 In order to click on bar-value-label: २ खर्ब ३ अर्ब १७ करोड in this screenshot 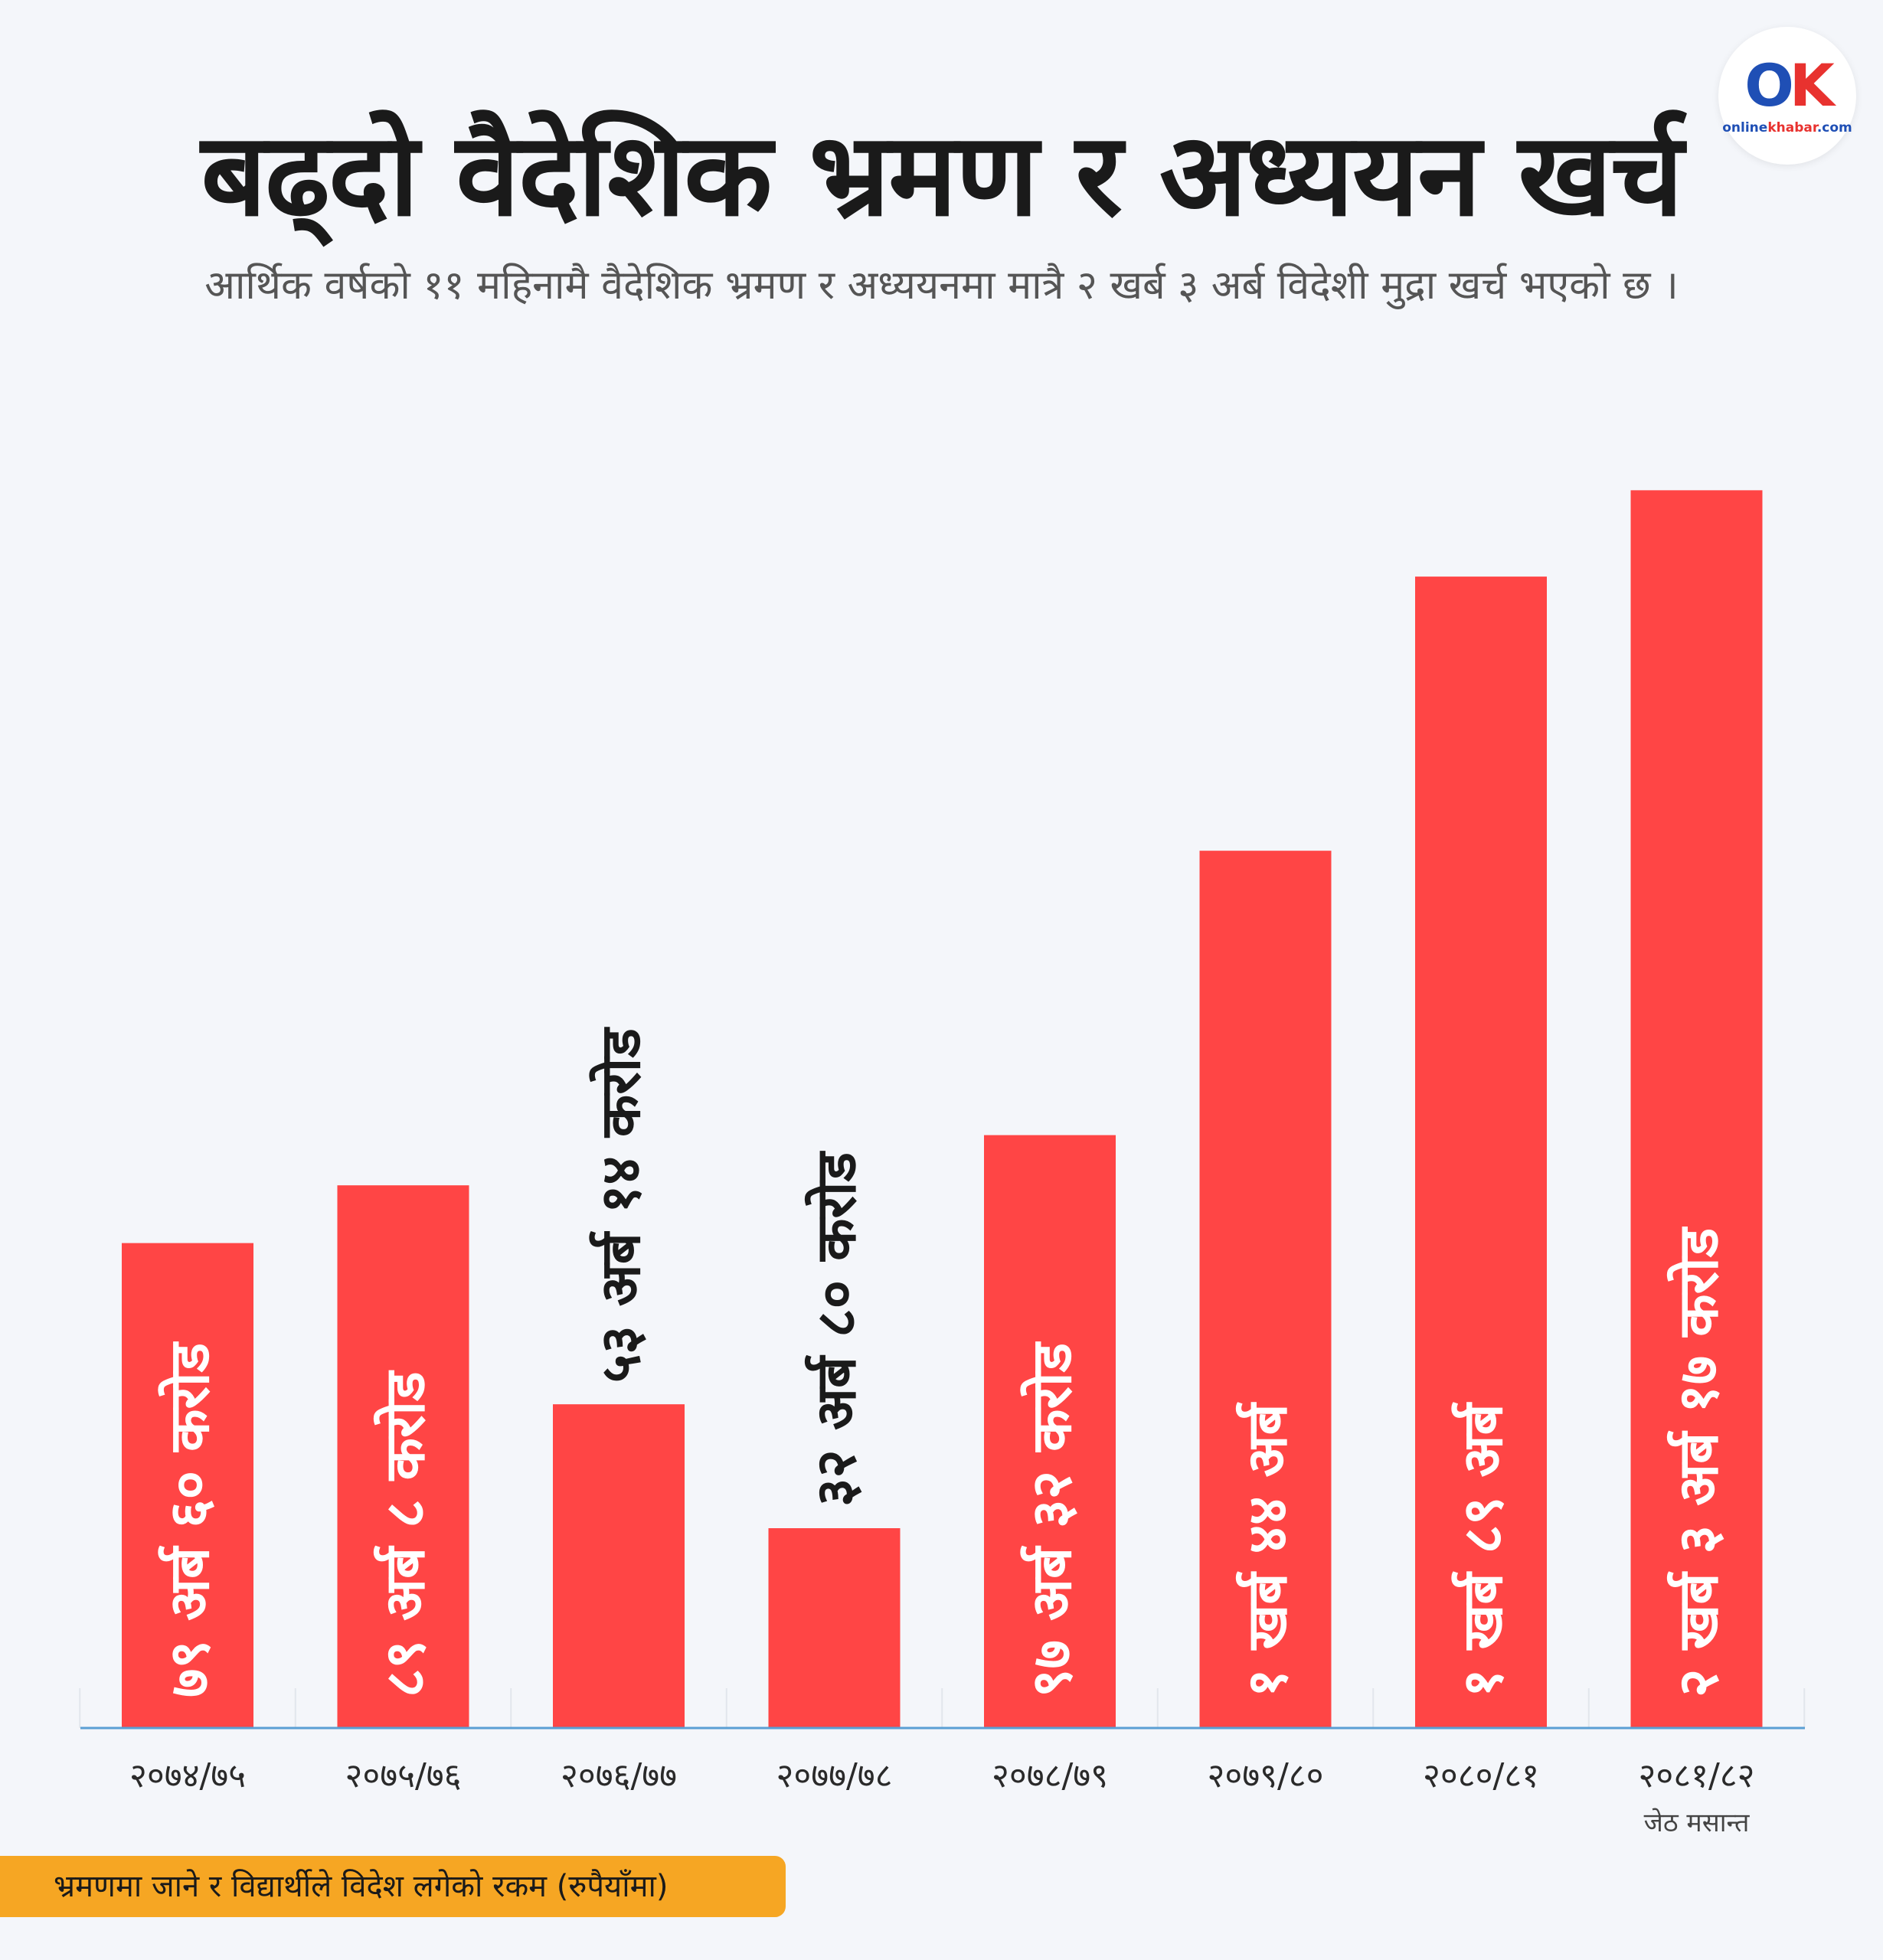, I will do `click(1698, 1461)`.